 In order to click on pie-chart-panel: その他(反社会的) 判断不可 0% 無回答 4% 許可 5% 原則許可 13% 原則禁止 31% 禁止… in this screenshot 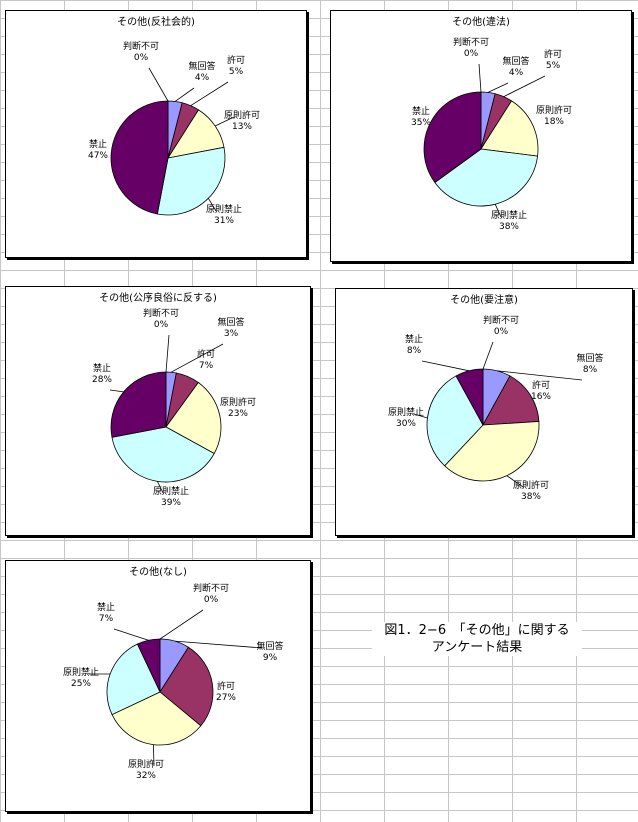, I will do `click(156, 134)`.